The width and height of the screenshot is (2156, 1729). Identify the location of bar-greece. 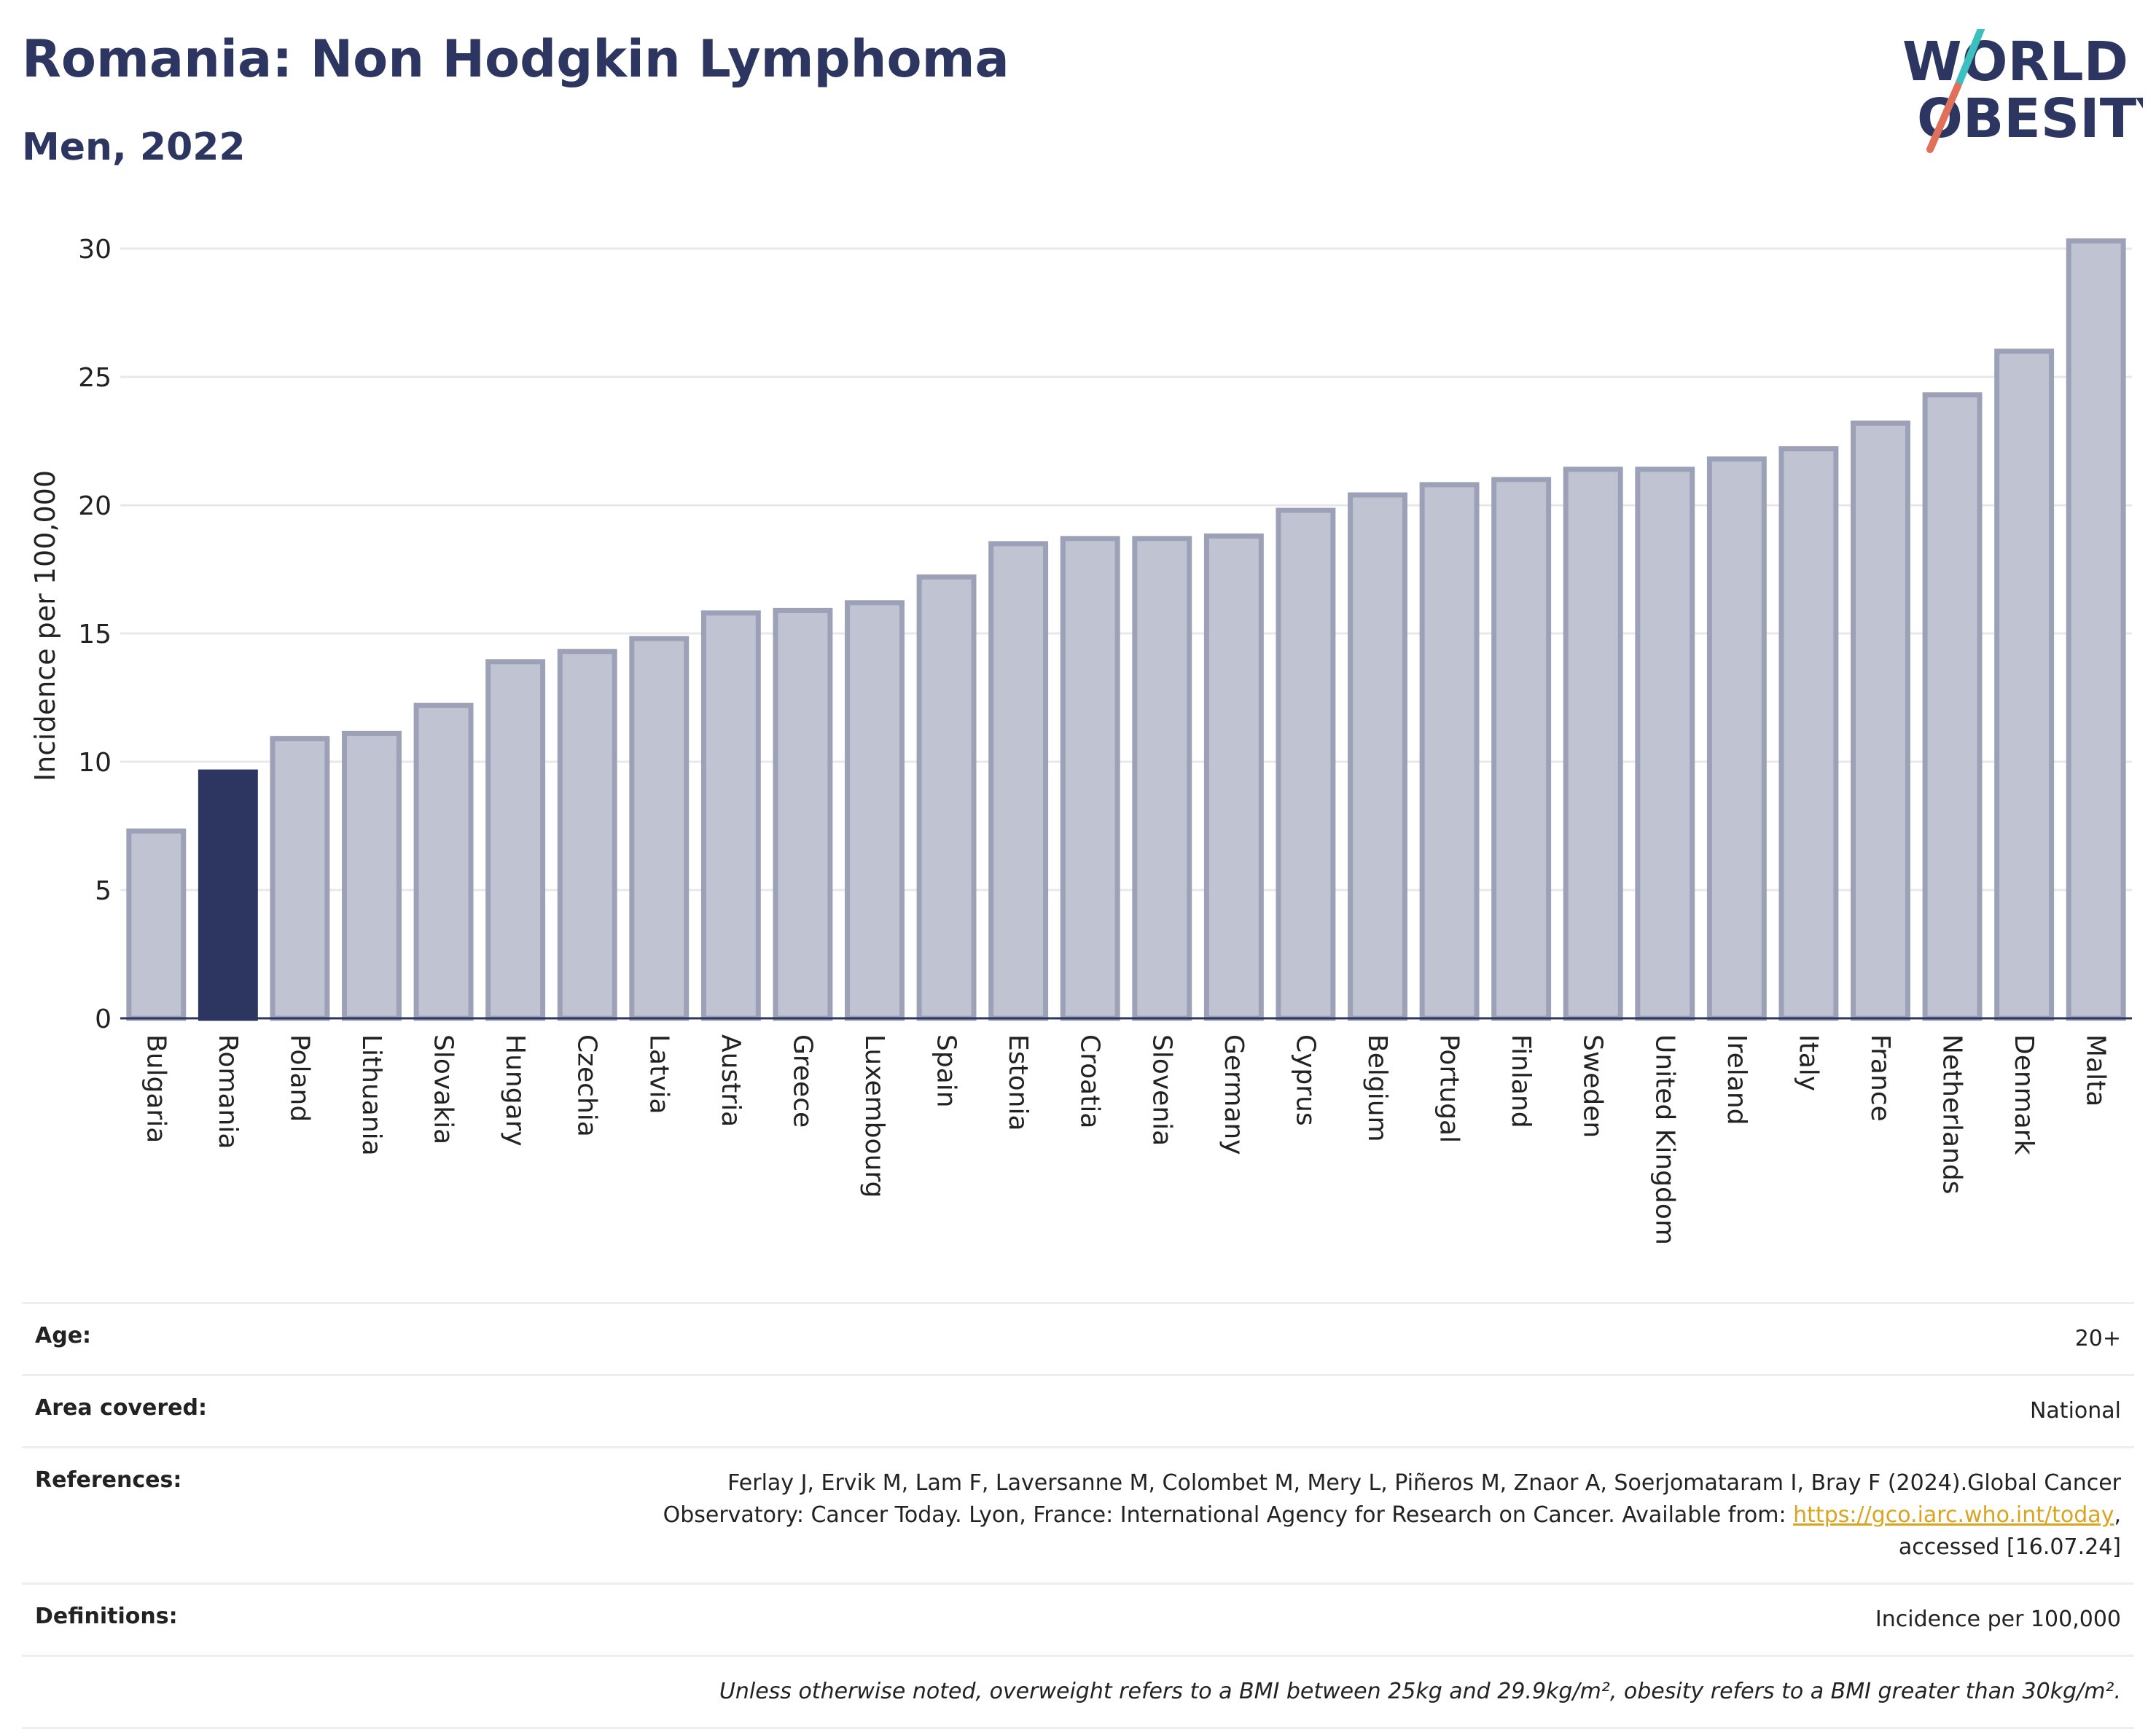
(803, 814).